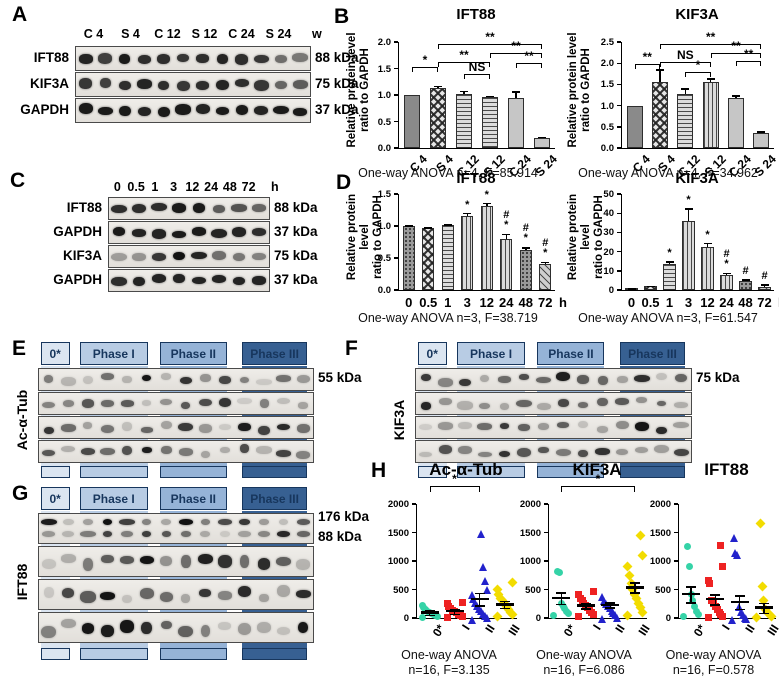 This screenshot has width=779, height=682. I want to click on significance-annotation: # *, so click(525, 233).